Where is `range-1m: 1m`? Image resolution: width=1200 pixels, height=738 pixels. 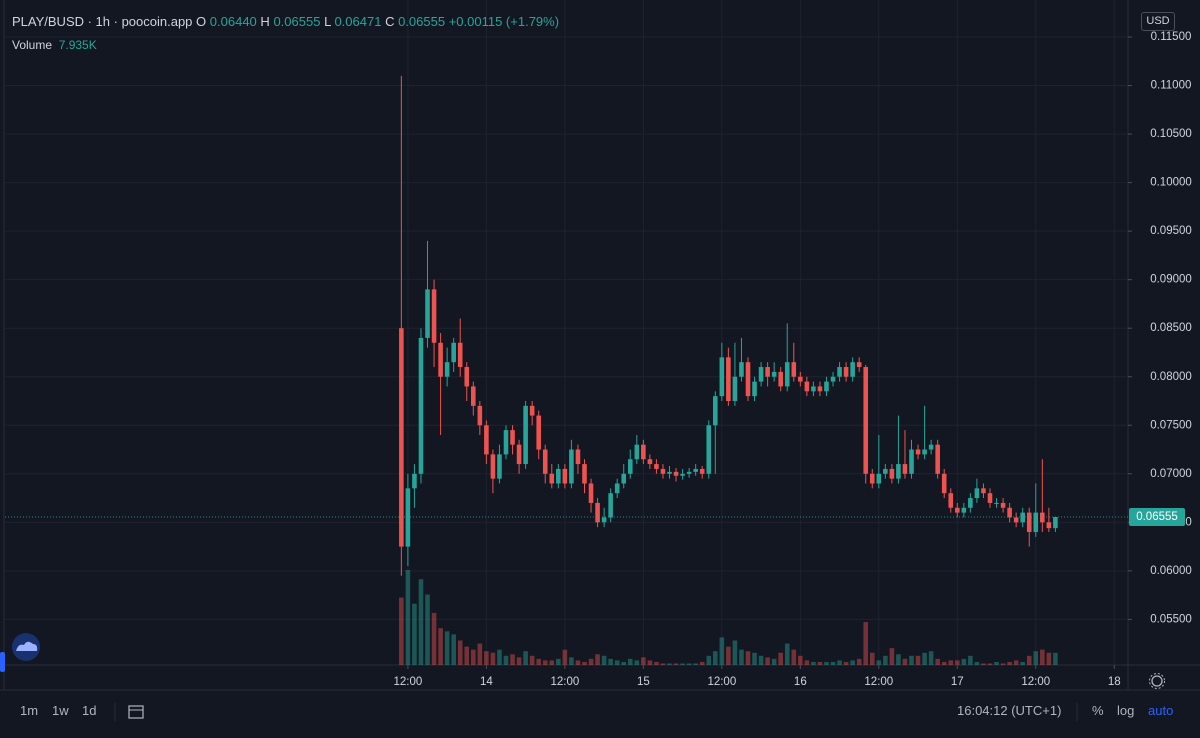
range-1m: 1m is located at coordinates (29, 710).